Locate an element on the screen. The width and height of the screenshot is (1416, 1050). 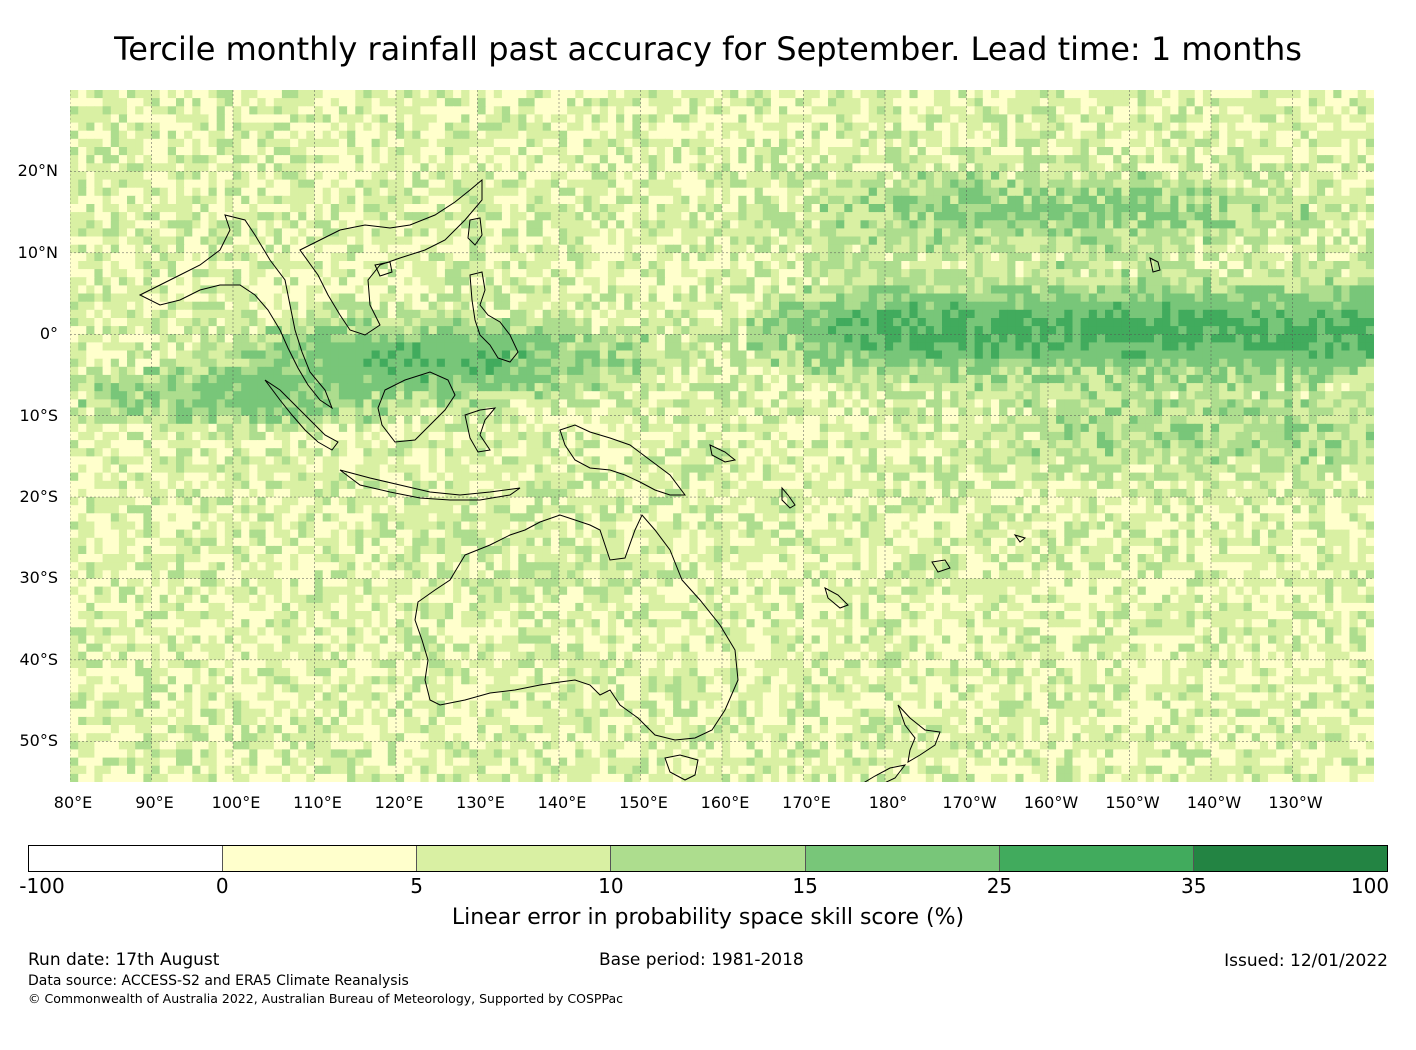
colorbar-tick-label: 35 is located at coordinates (1193, 886).